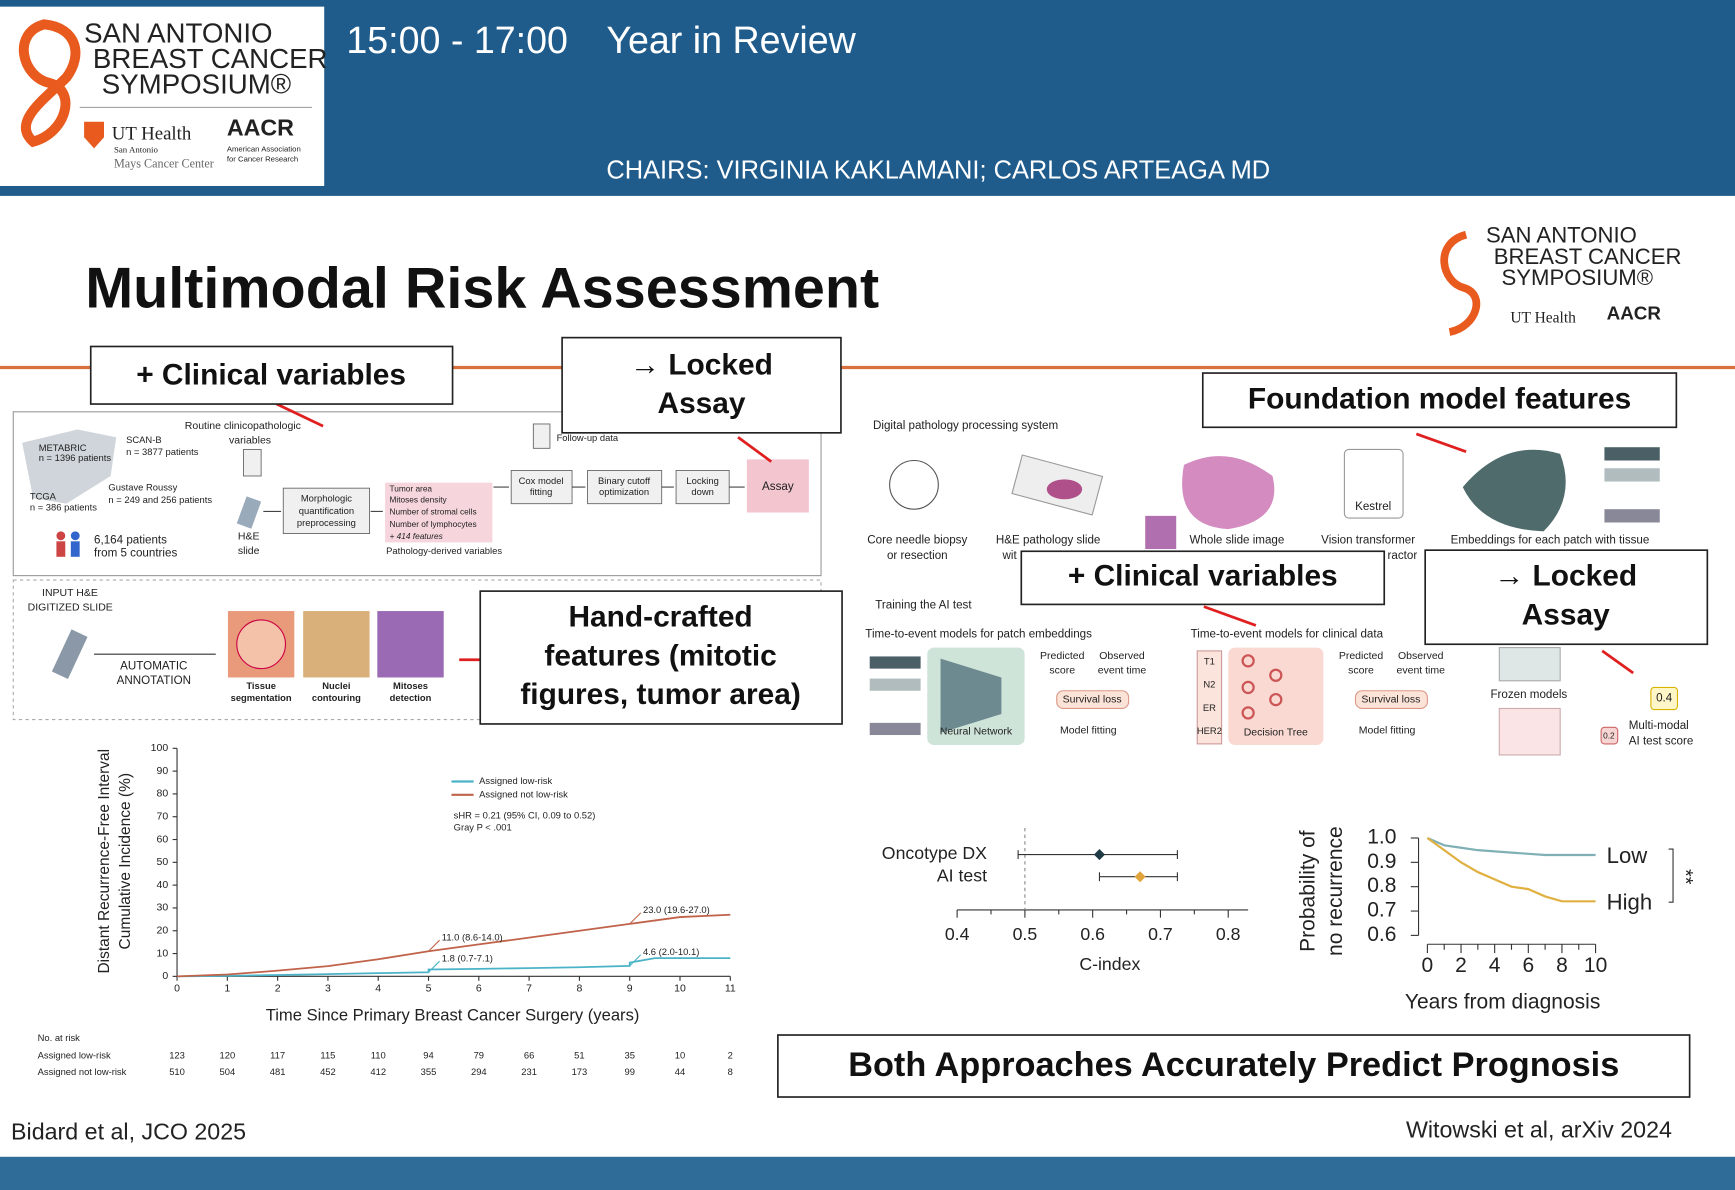 This screenshot has height=1190, width=1735. What do you see at coordinates (68, 544) in the screenshot?
I see `people-icon` at bounding box center [68, 544].